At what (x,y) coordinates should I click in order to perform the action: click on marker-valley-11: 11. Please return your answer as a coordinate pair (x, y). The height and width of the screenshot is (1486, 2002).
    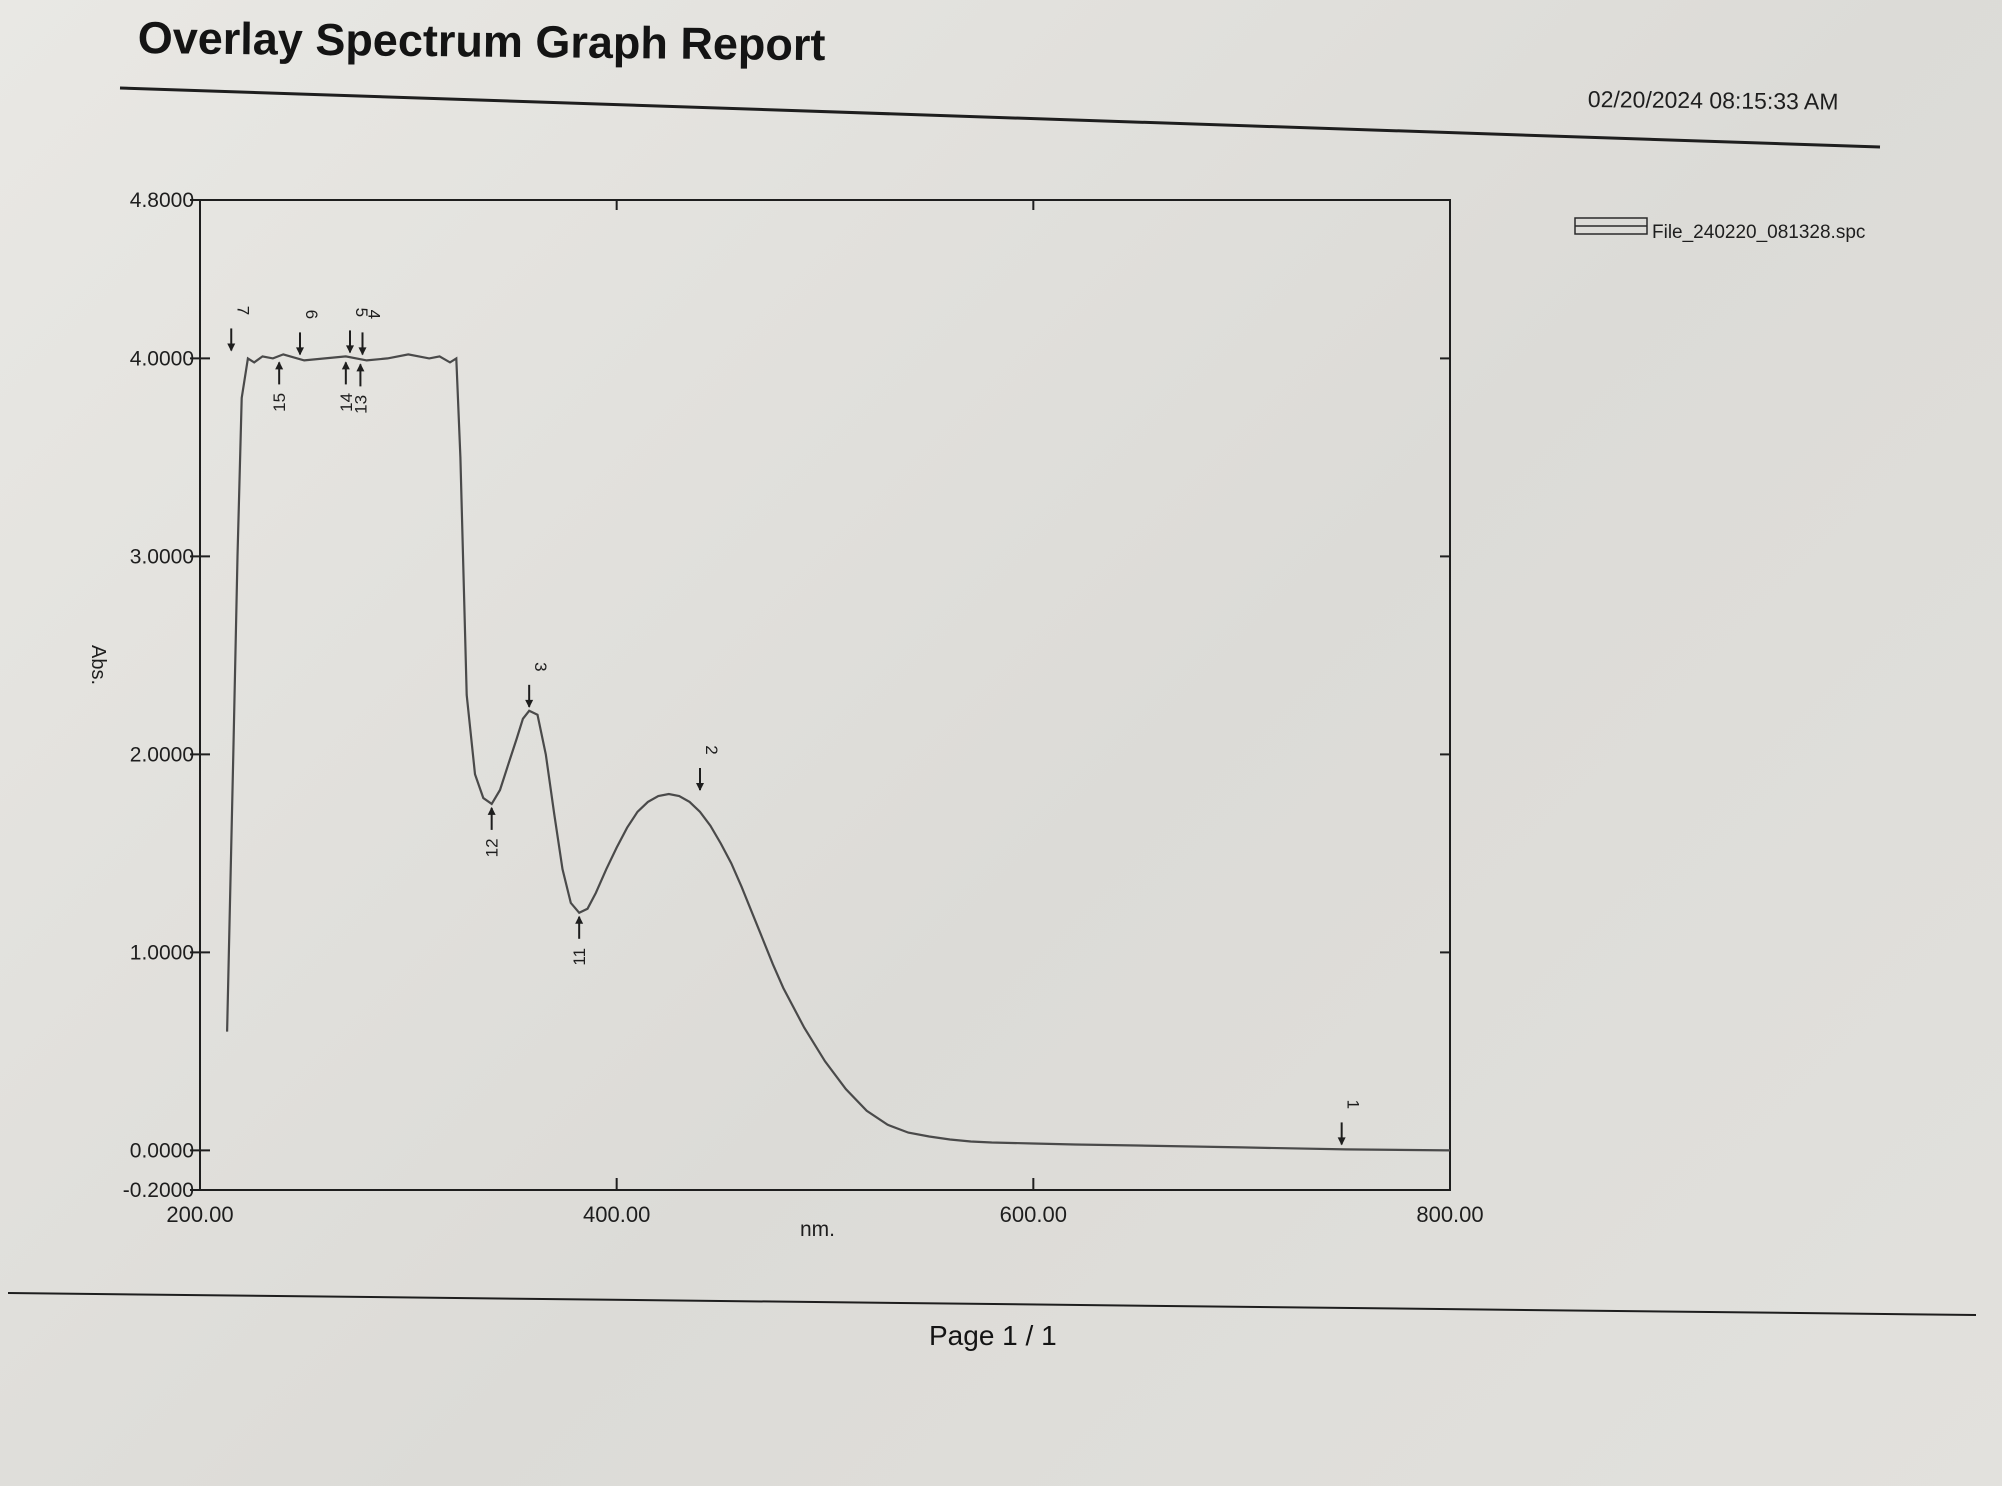
    Looking at the image, I should click on (579, 940).